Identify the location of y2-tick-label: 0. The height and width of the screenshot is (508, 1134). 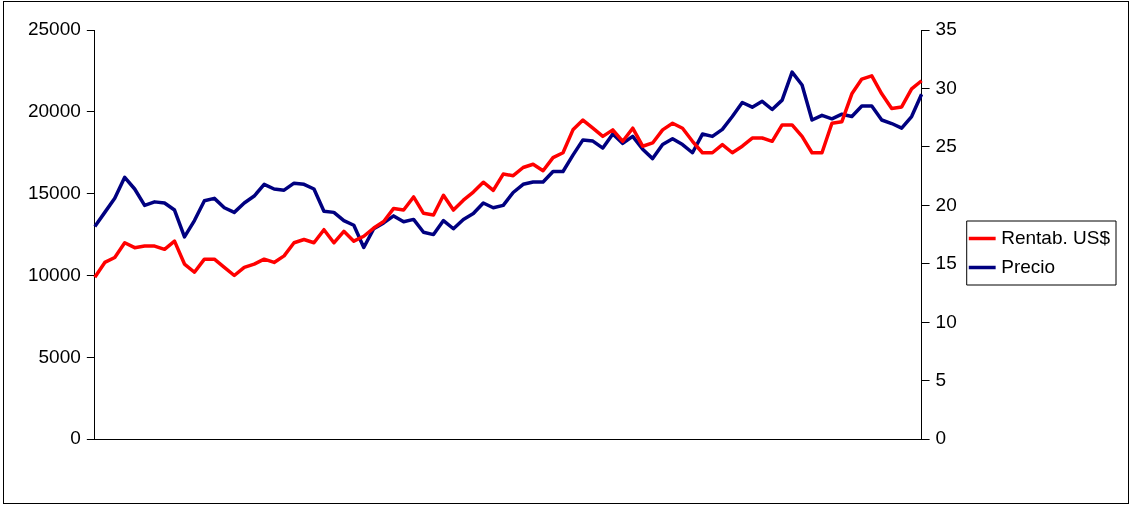
(941, 438).